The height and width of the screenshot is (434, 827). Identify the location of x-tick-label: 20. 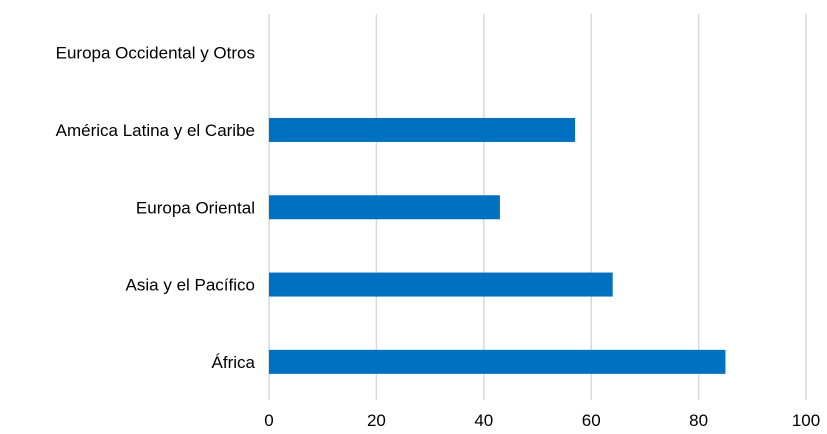
(376, 420).